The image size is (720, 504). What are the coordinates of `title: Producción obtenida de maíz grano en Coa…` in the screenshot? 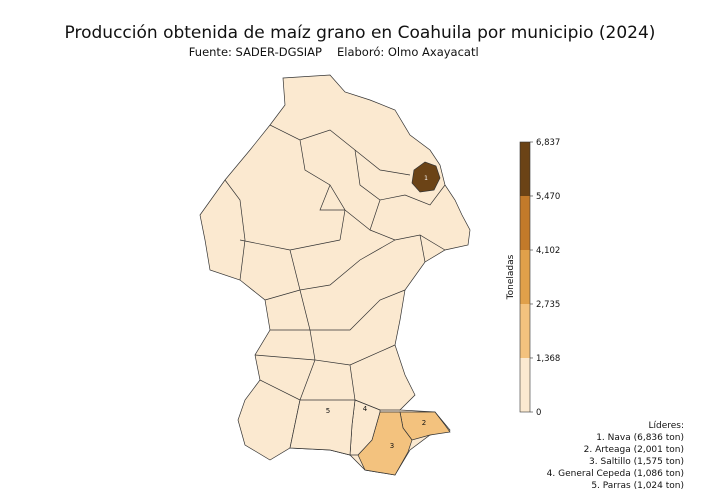 It's located at (360, 33).